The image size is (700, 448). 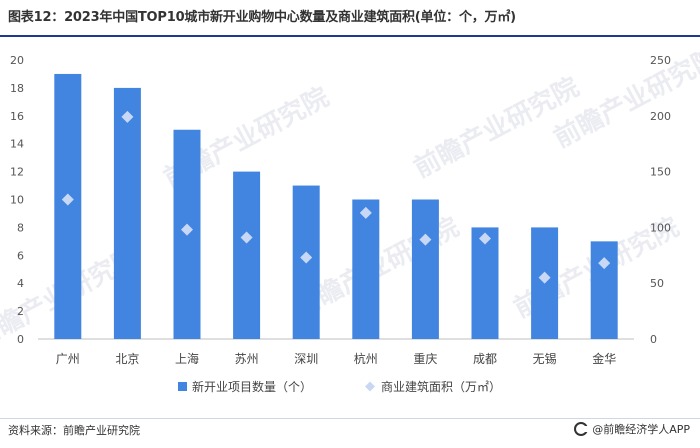 What do you see at coordinates (187, 358) in the screenshot?
I see `x-tick-label-2: 上海` at bounding box center [187, 358].